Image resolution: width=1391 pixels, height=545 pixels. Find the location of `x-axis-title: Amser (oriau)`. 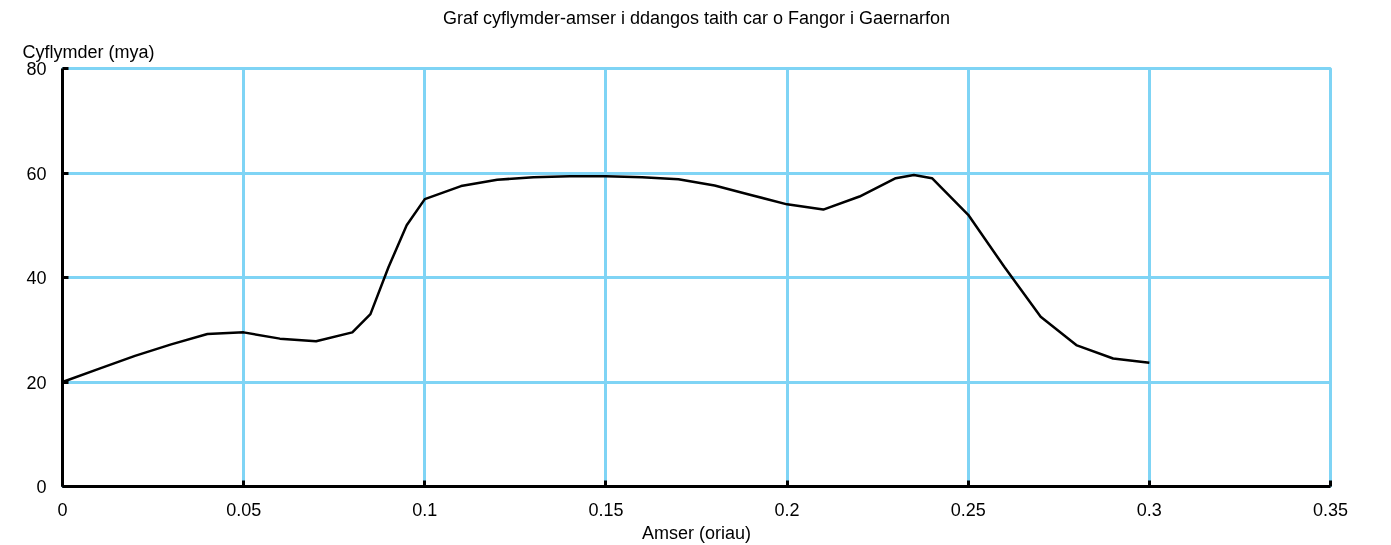

x-axis-title: Amser (oriau) is located at coordinates (696, 532).